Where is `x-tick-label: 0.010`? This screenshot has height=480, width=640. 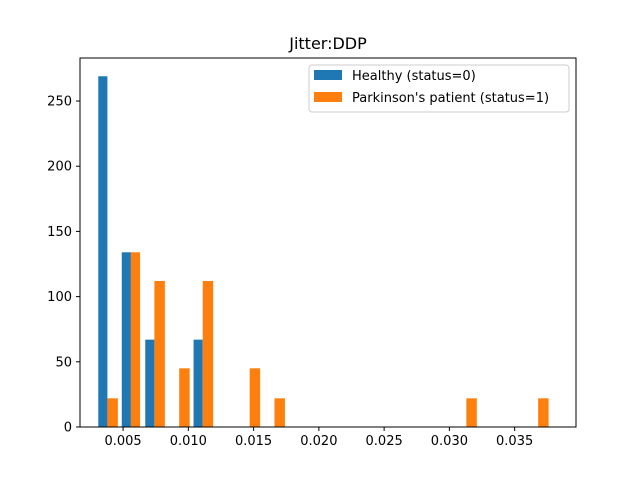 x-tick-label: 0.010 is located at coordinates (188, 441).